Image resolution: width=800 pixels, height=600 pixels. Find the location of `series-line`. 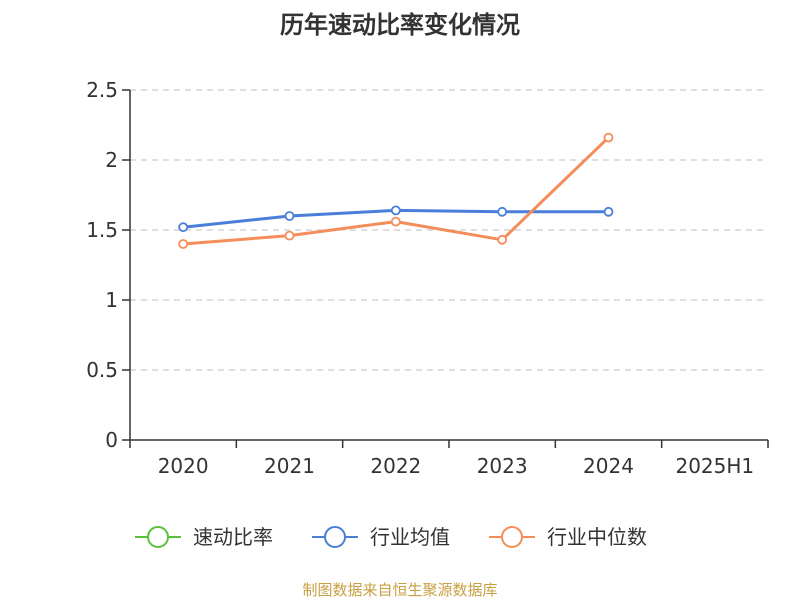

series-line is located at coordinates (395, 191).